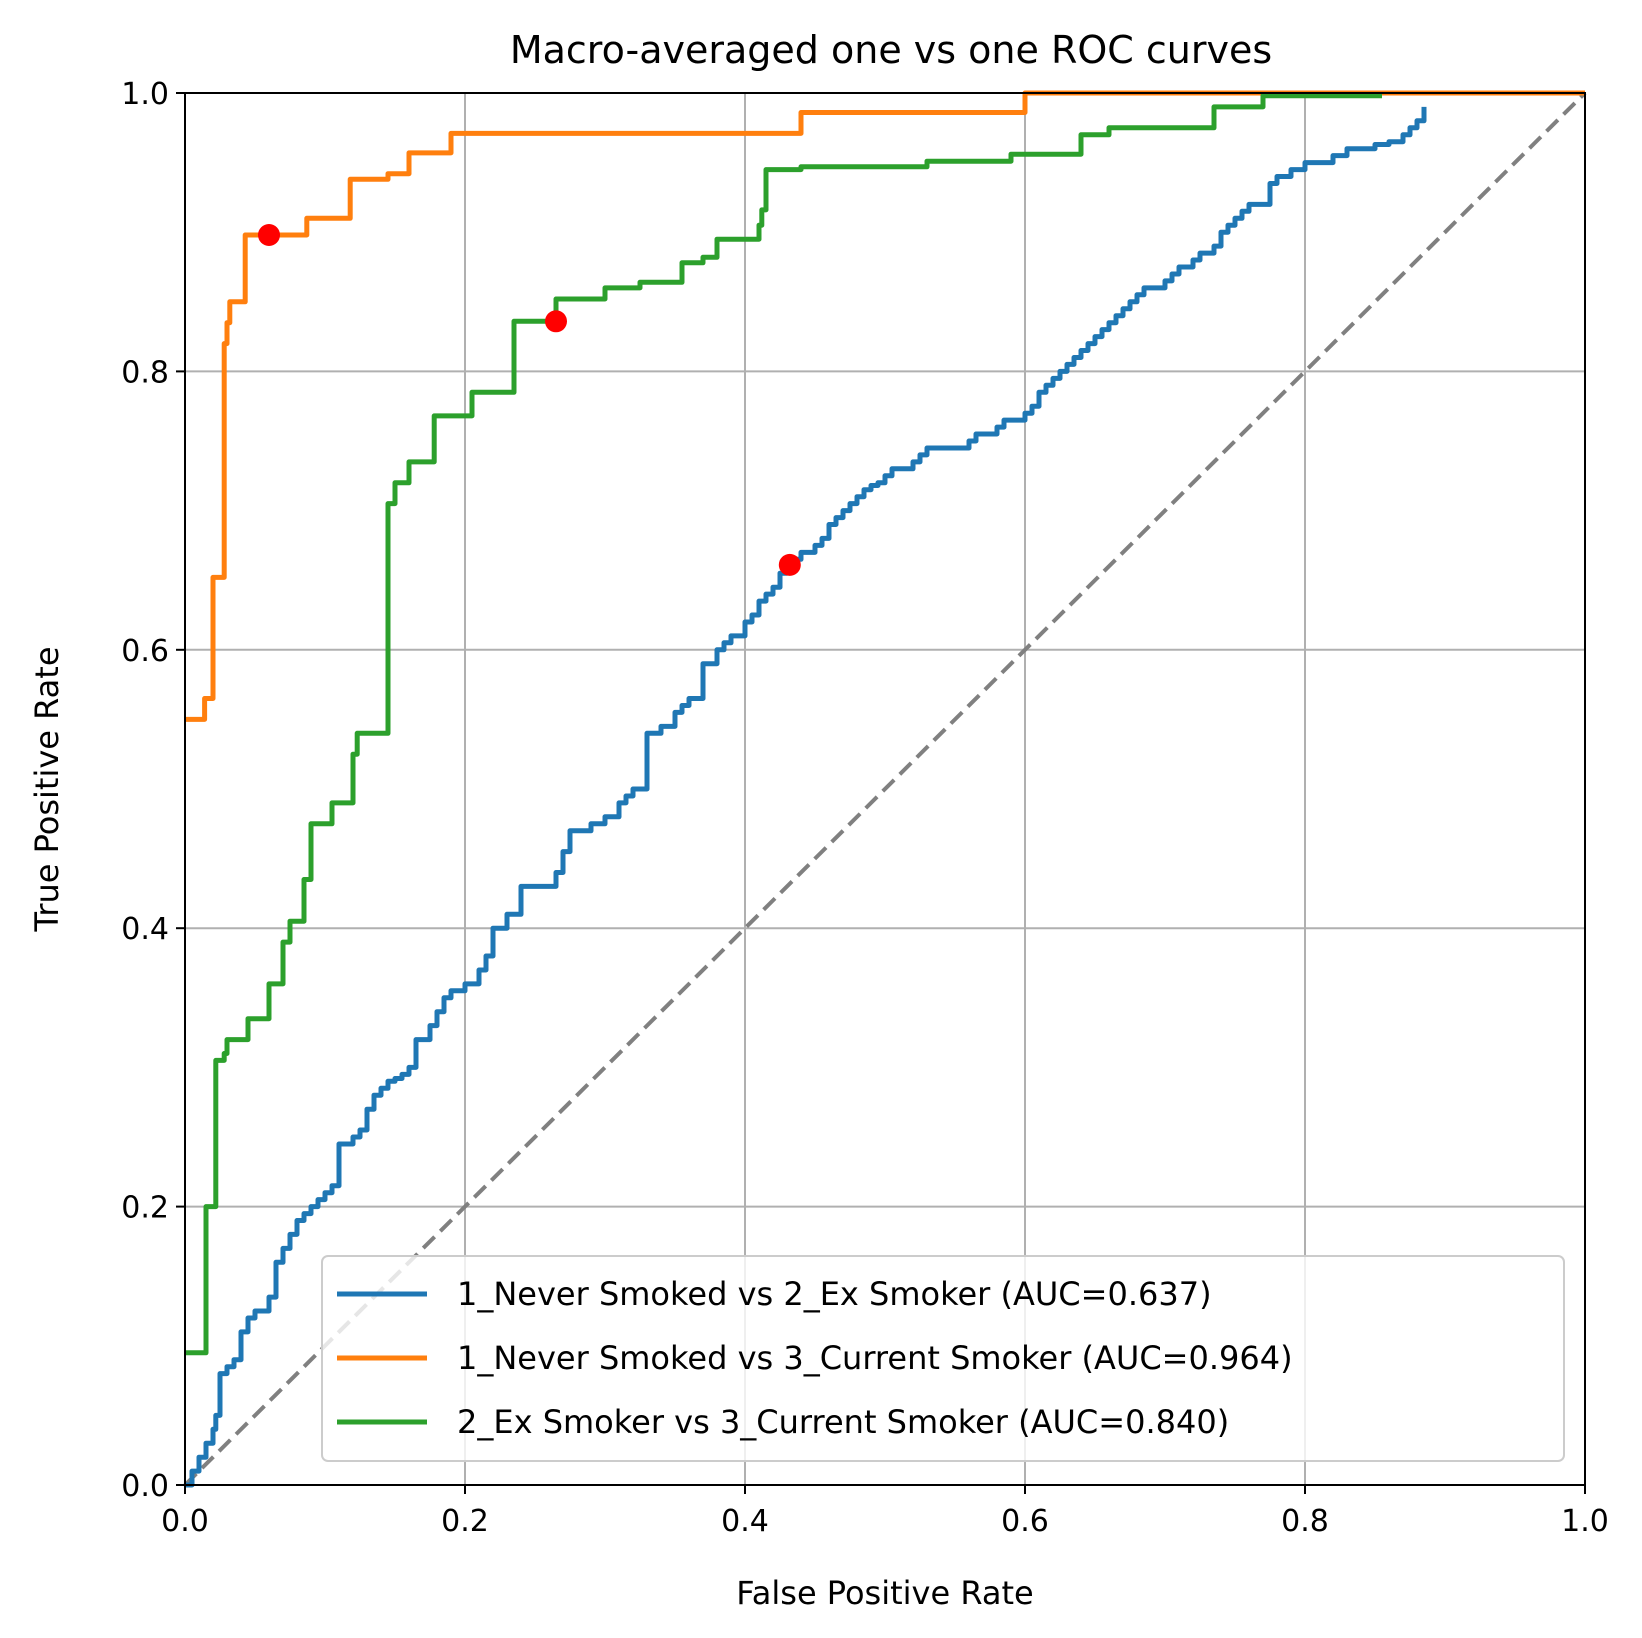  What do you see at coordinates (145, 651) in the screenshot?
I see `y-tick-label-3: 0.6` at bounding box center [145, 651].